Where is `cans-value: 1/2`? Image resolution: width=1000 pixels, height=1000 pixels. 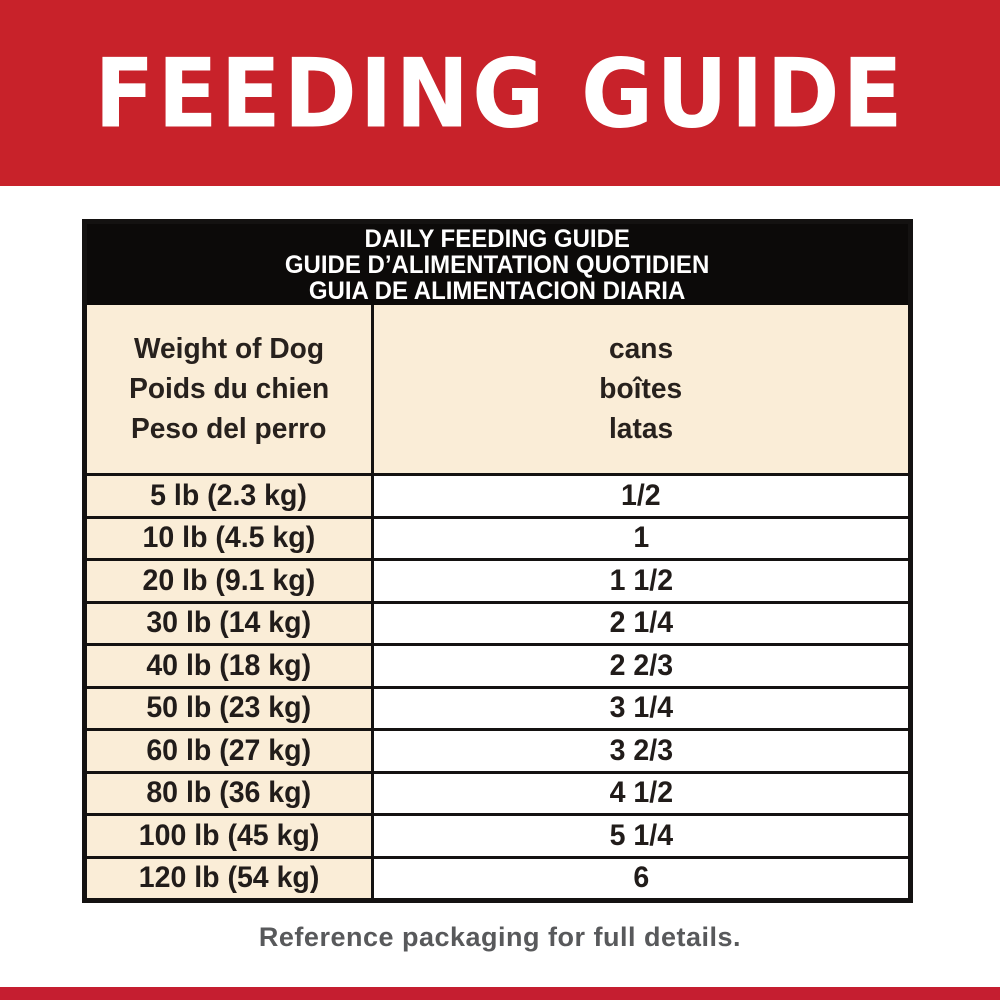 cans-value: 1/2 is located at coordinates (641, 495).